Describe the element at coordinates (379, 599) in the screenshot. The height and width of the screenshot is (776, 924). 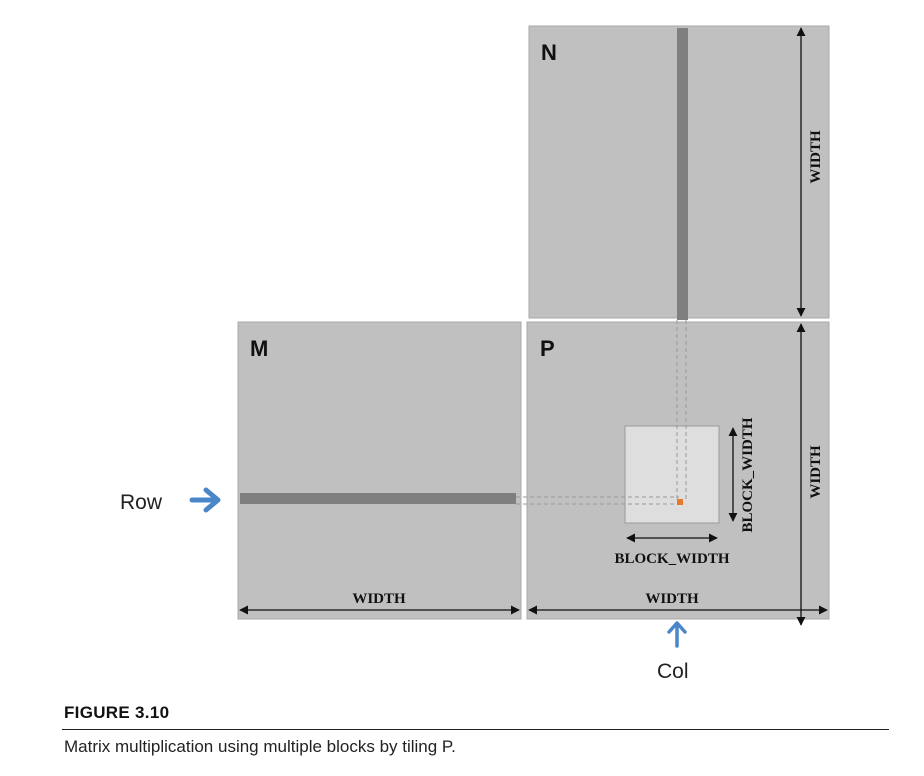
I see `m-width-label: WIDTH` at that location.